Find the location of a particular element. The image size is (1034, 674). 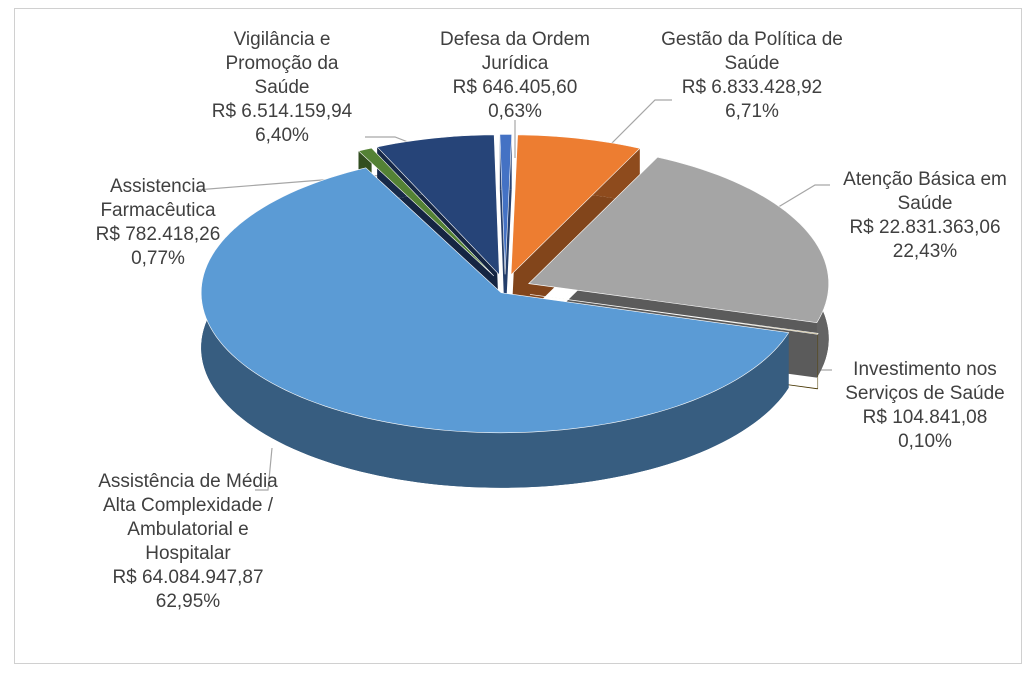

percent-label: 0,77% is located at coordinates (158, 258).